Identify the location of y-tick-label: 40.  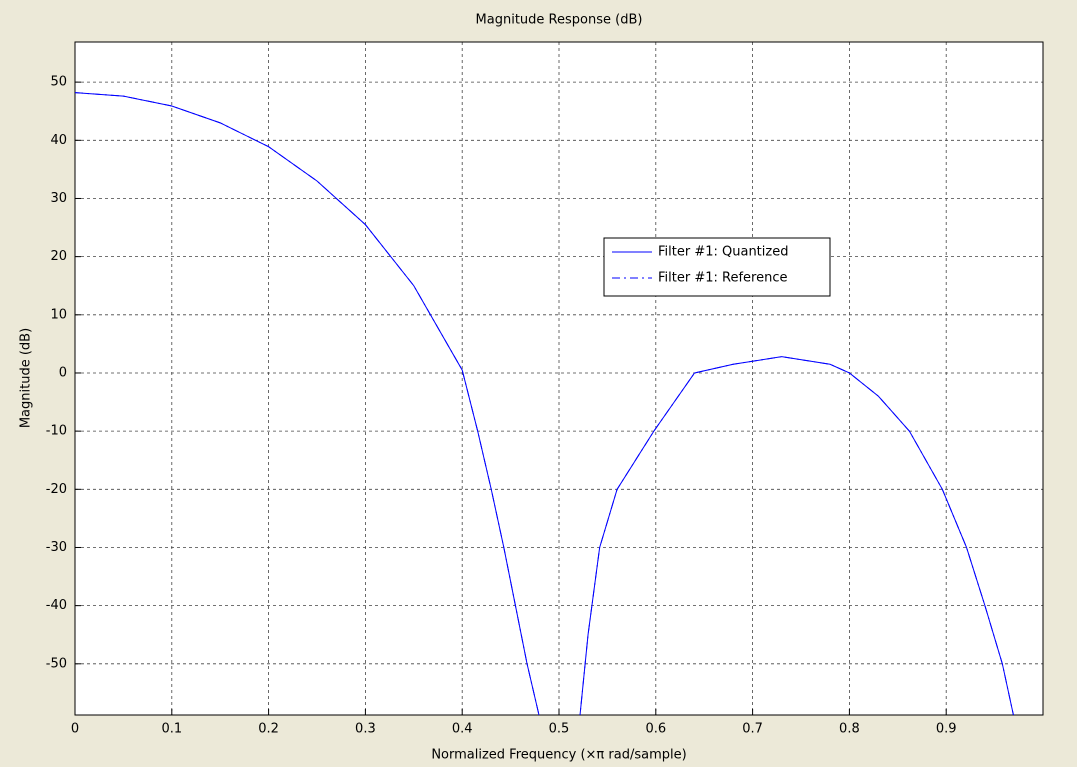
(58, 140).